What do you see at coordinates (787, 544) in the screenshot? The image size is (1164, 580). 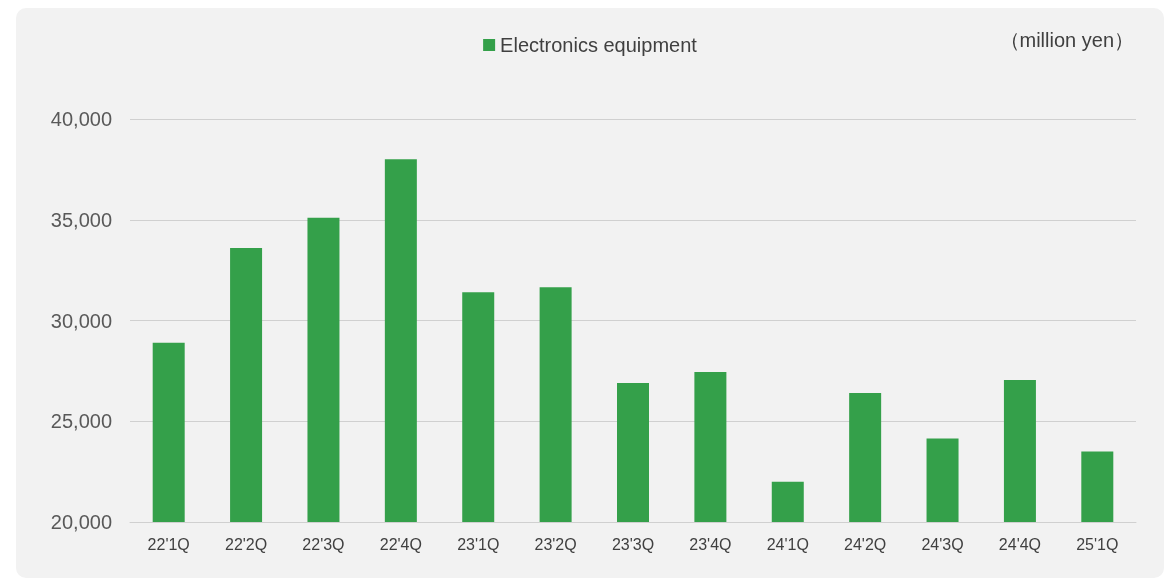 I see `x-tick-label: 24'1Q` at bounding box center [787, 544].